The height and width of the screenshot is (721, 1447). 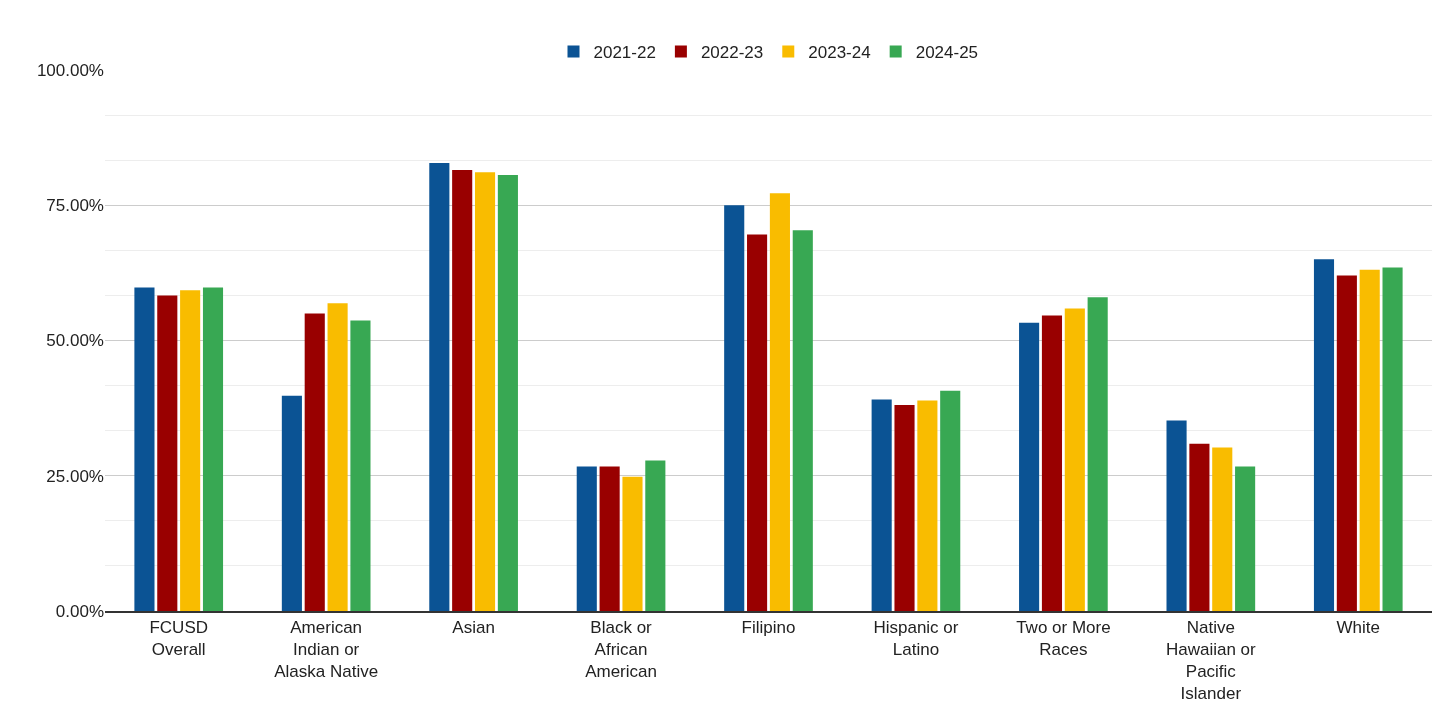 What do you see at coordinates (75, 476) in the screenshot?
I see `y-tick-label: 25.00%` at bounding box center [75, 476].